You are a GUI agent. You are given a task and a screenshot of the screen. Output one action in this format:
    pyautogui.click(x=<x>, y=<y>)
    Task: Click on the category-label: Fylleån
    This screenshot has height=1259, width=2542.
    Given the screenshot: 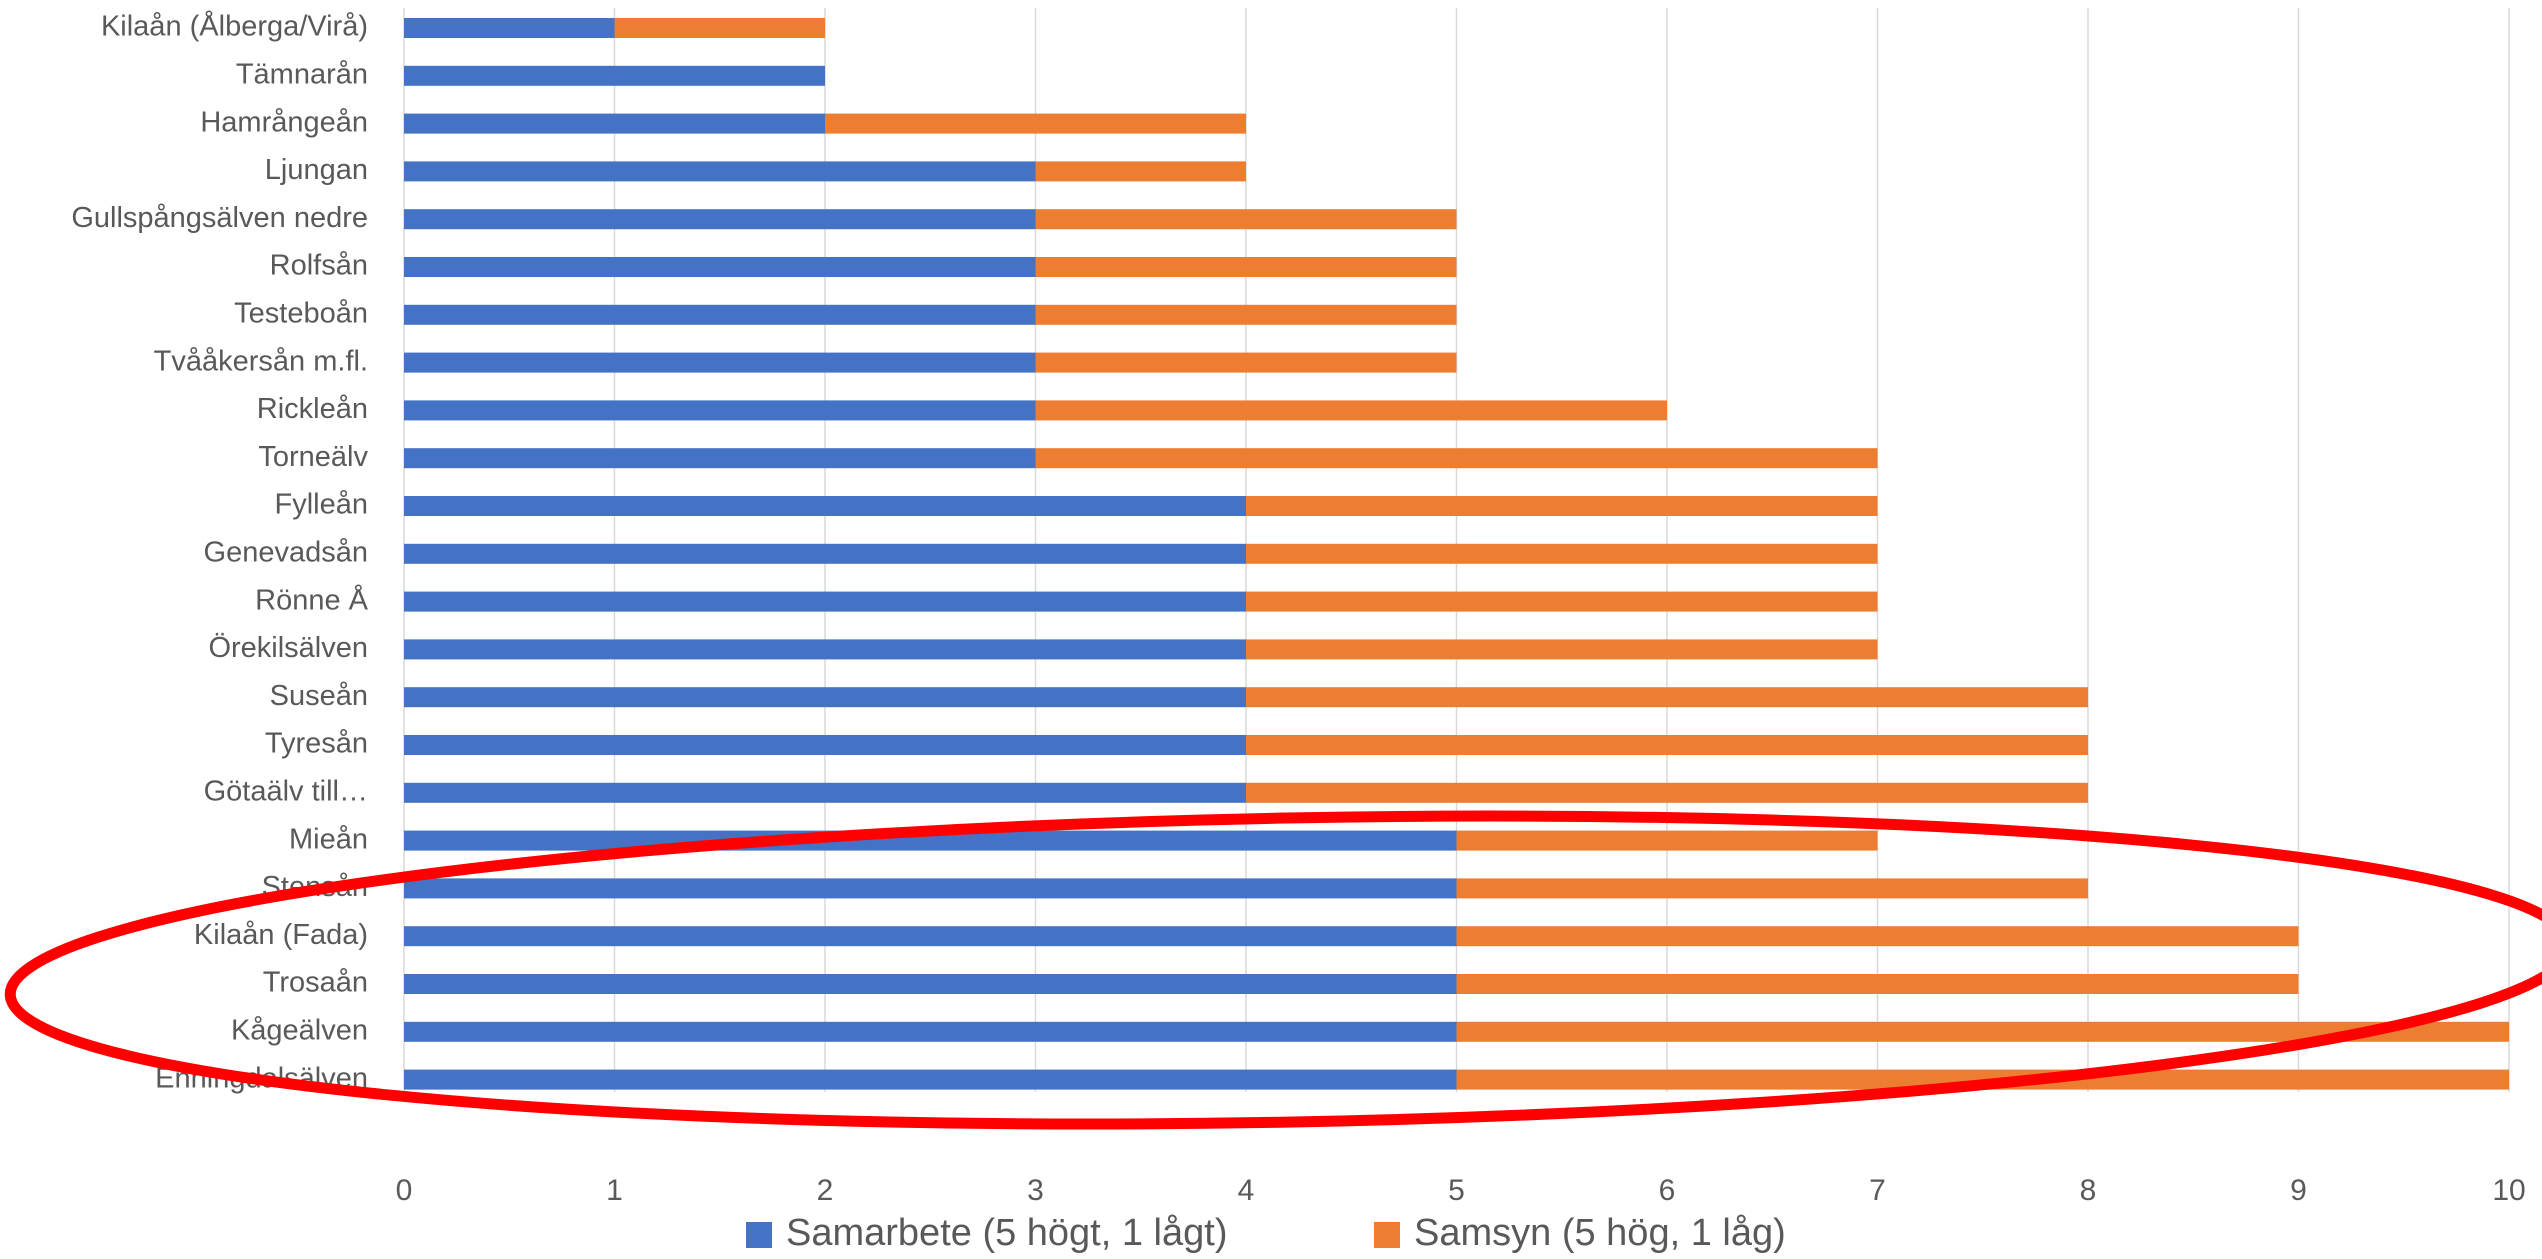 What is the action you would take?
    pyautogui.click(x=322, y=505)
    